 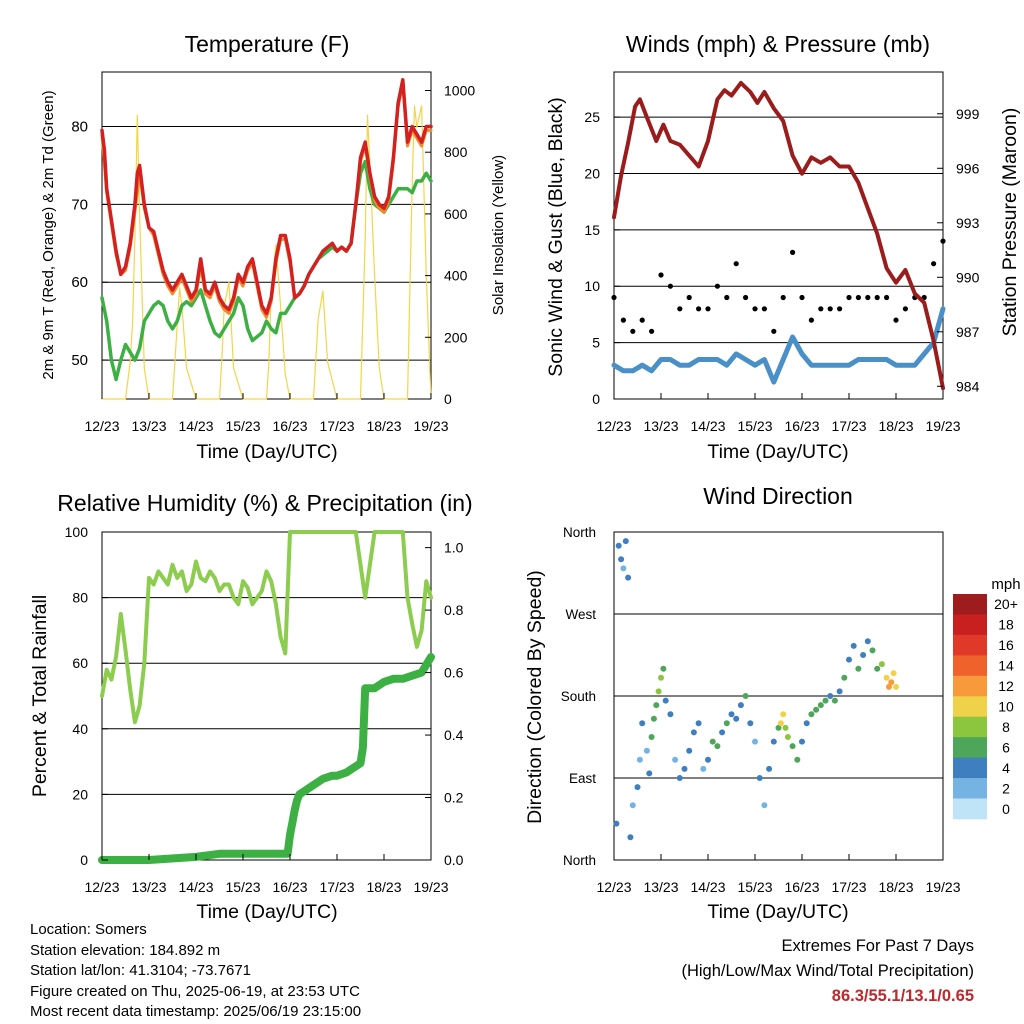 I want to click on colorbar-title: mph, so click(x=1005, y=584).